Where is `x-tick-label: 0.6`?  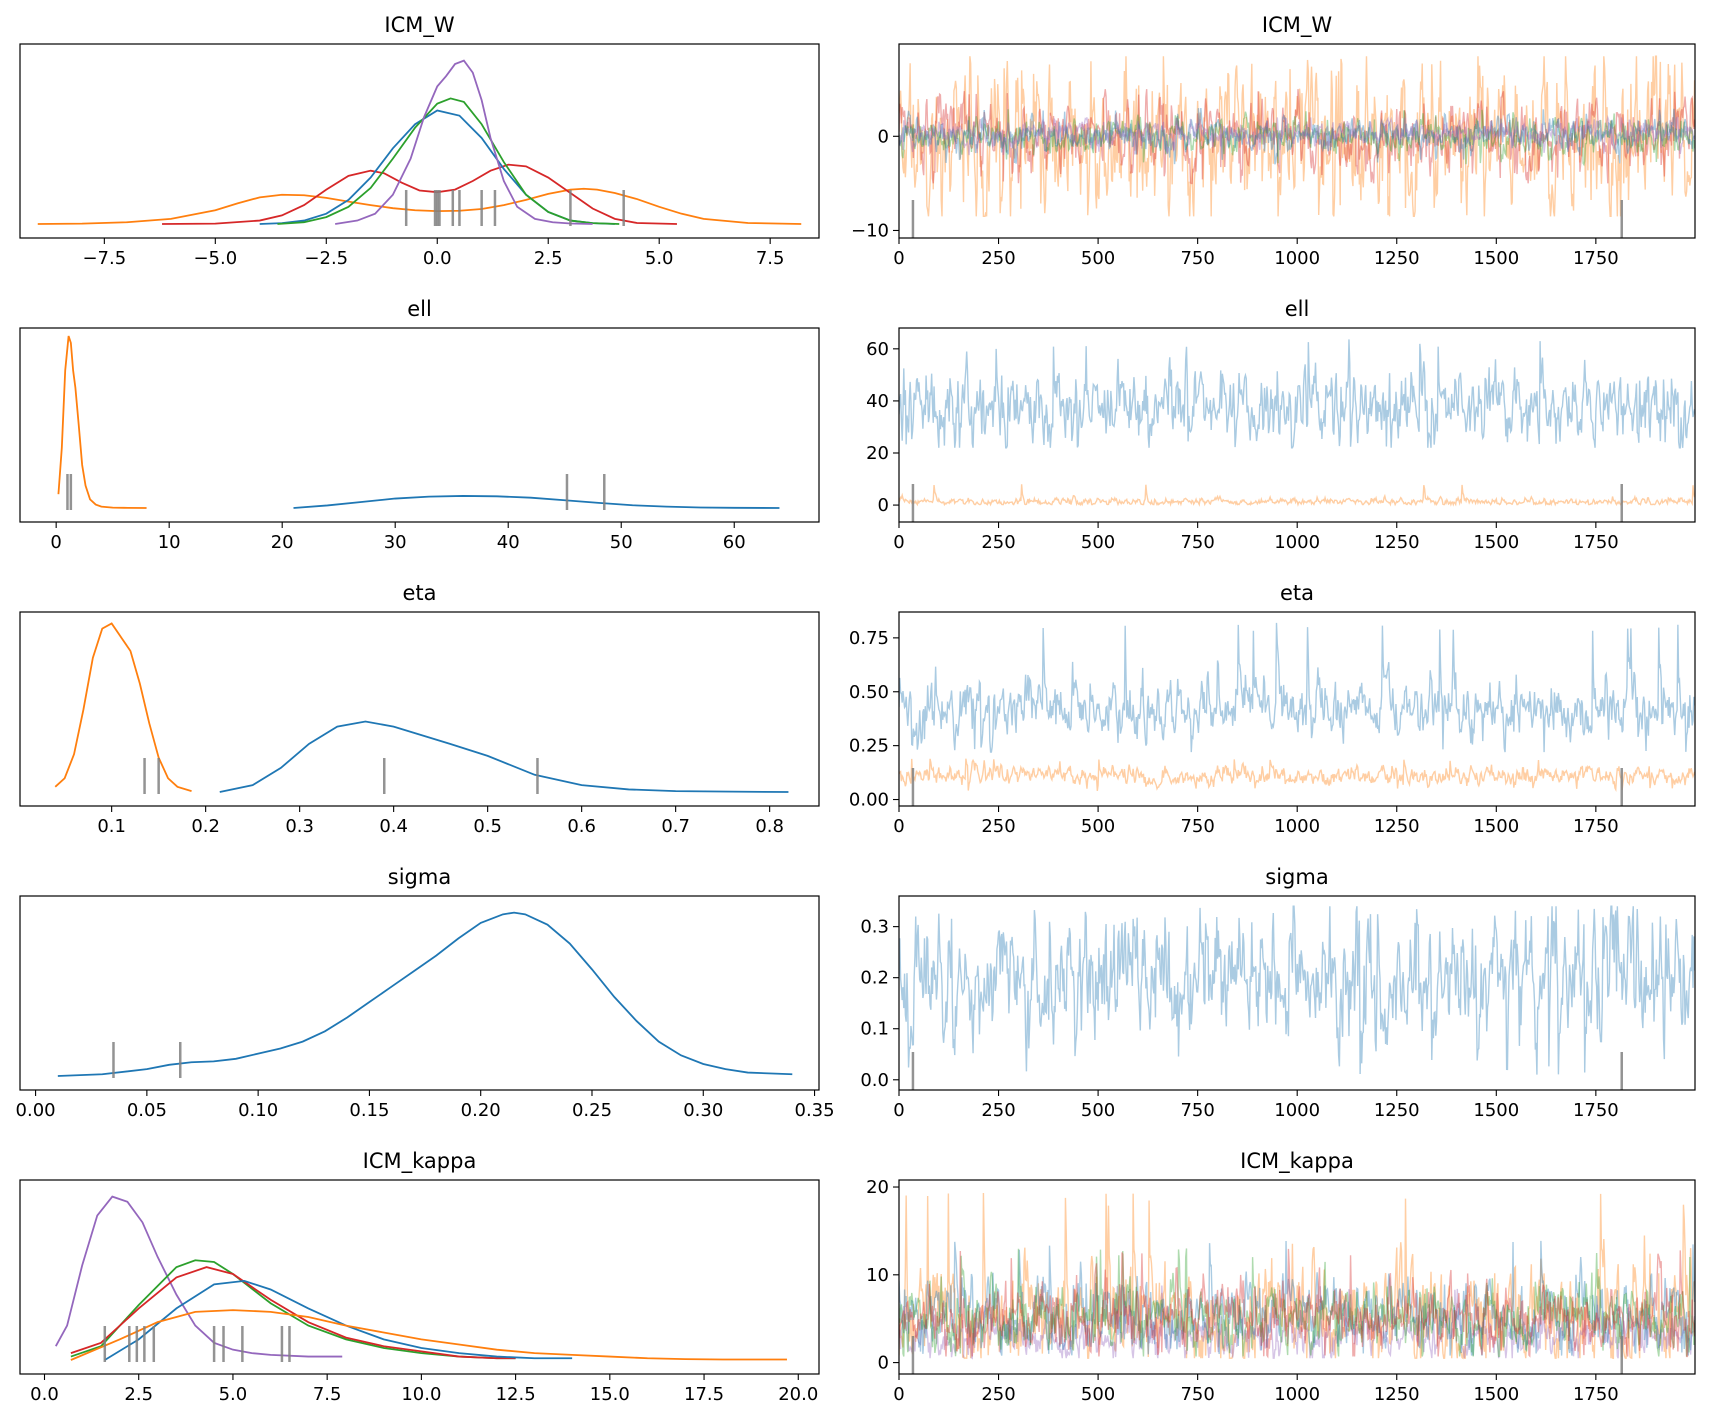 x-tick-label: 0.6 is located at coordinates (581, 826).